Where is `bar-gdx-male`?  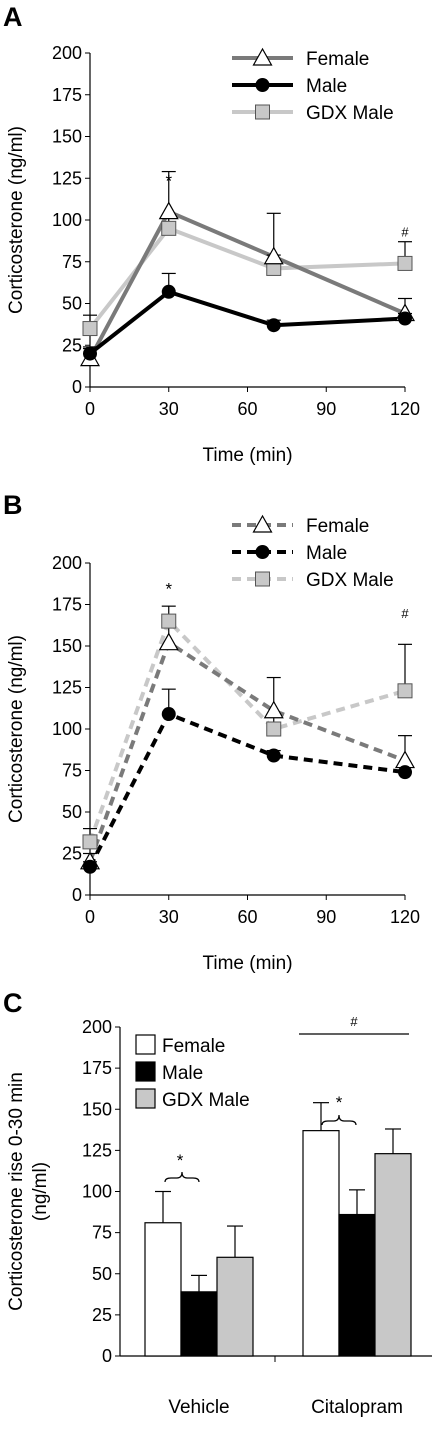 bar-gdx-male is located at coordinates (235, 1306).